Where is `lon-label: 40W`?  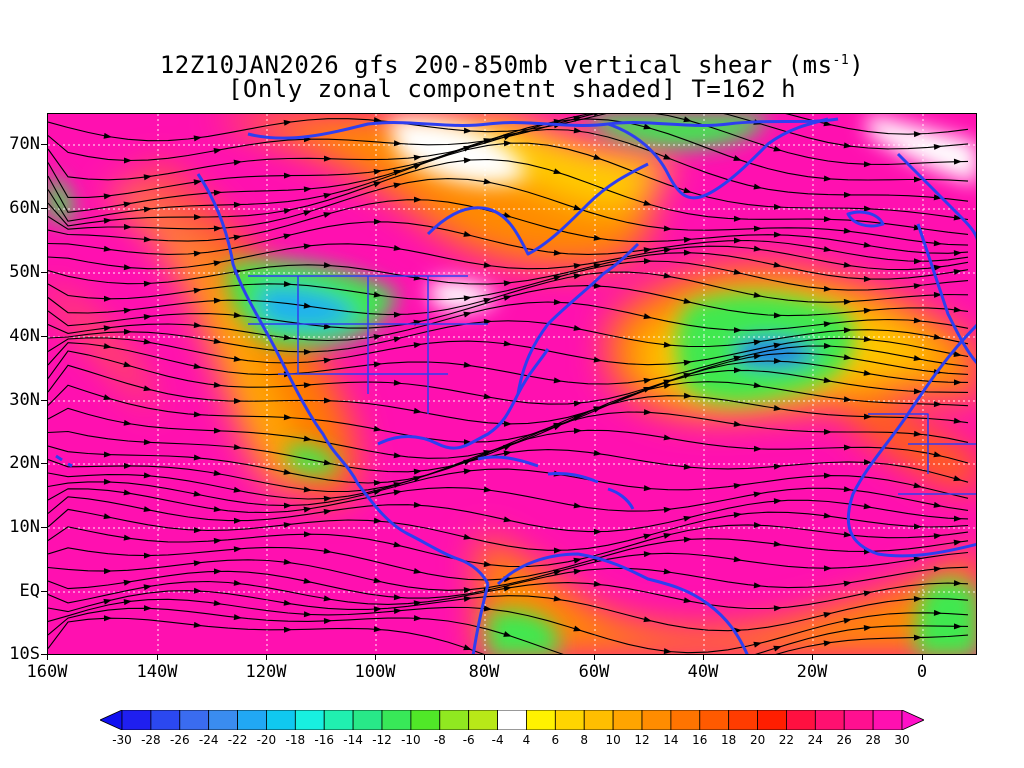 lon-label: 40W is located at coordinates (703, 672).